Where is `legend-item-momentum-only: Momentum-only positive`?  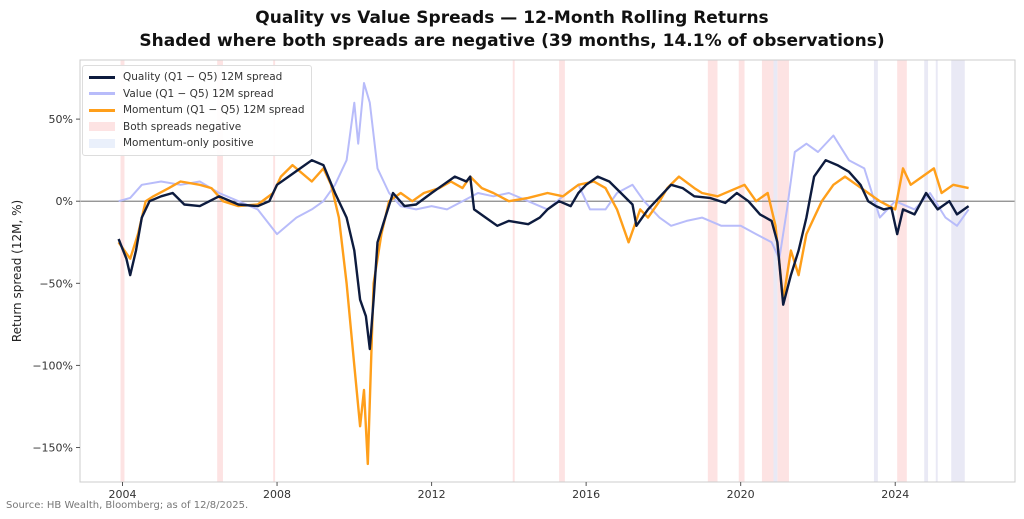
legend-item-momentum-only: Momentum-only positive is located at coordinates (197, 143).